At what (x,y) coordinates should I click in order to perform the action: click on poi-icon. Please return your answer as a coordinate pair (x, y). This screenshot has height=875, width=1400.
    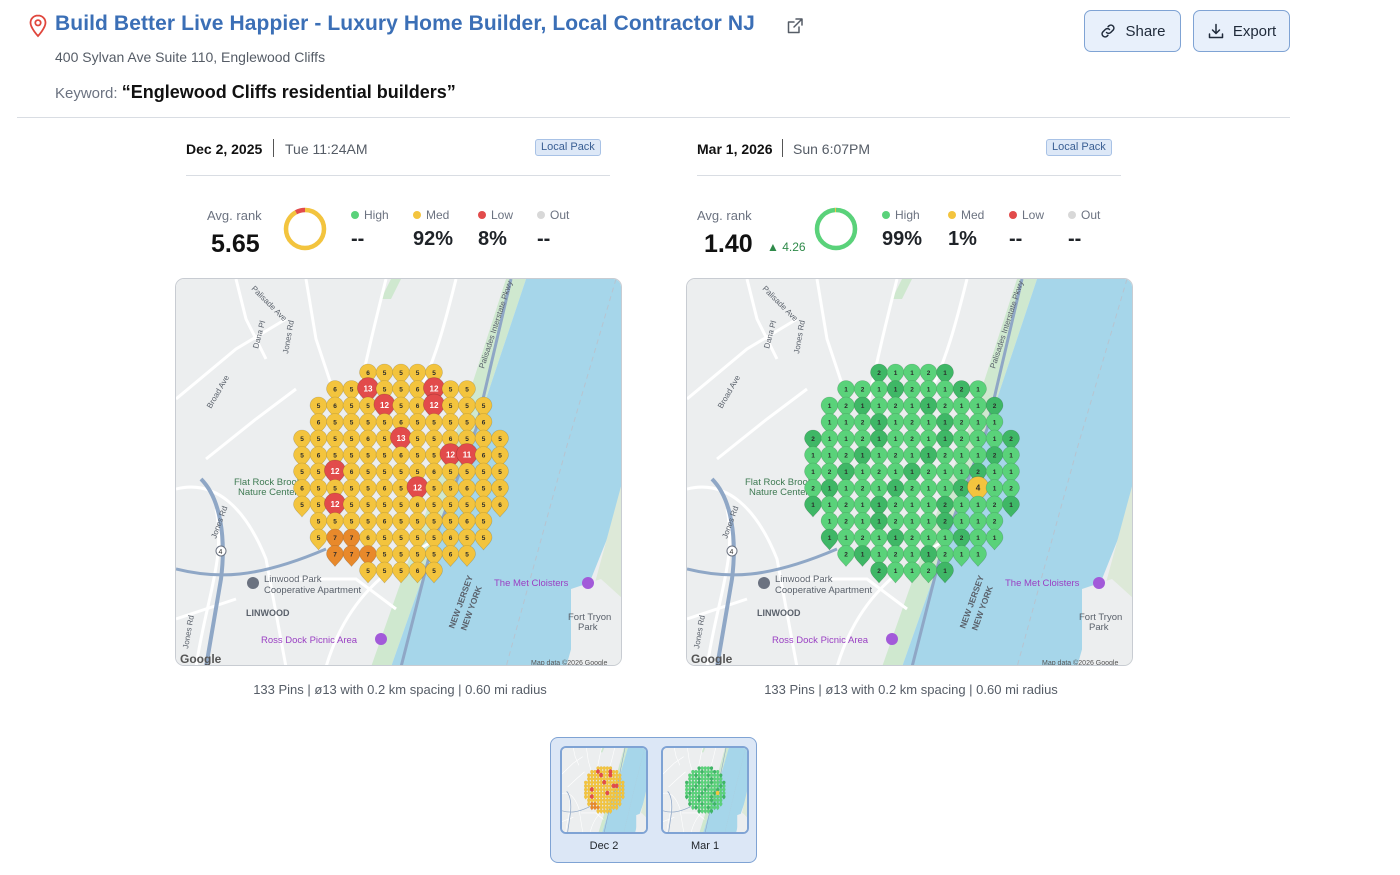
    Looking at the image, I should click on (764, 583).